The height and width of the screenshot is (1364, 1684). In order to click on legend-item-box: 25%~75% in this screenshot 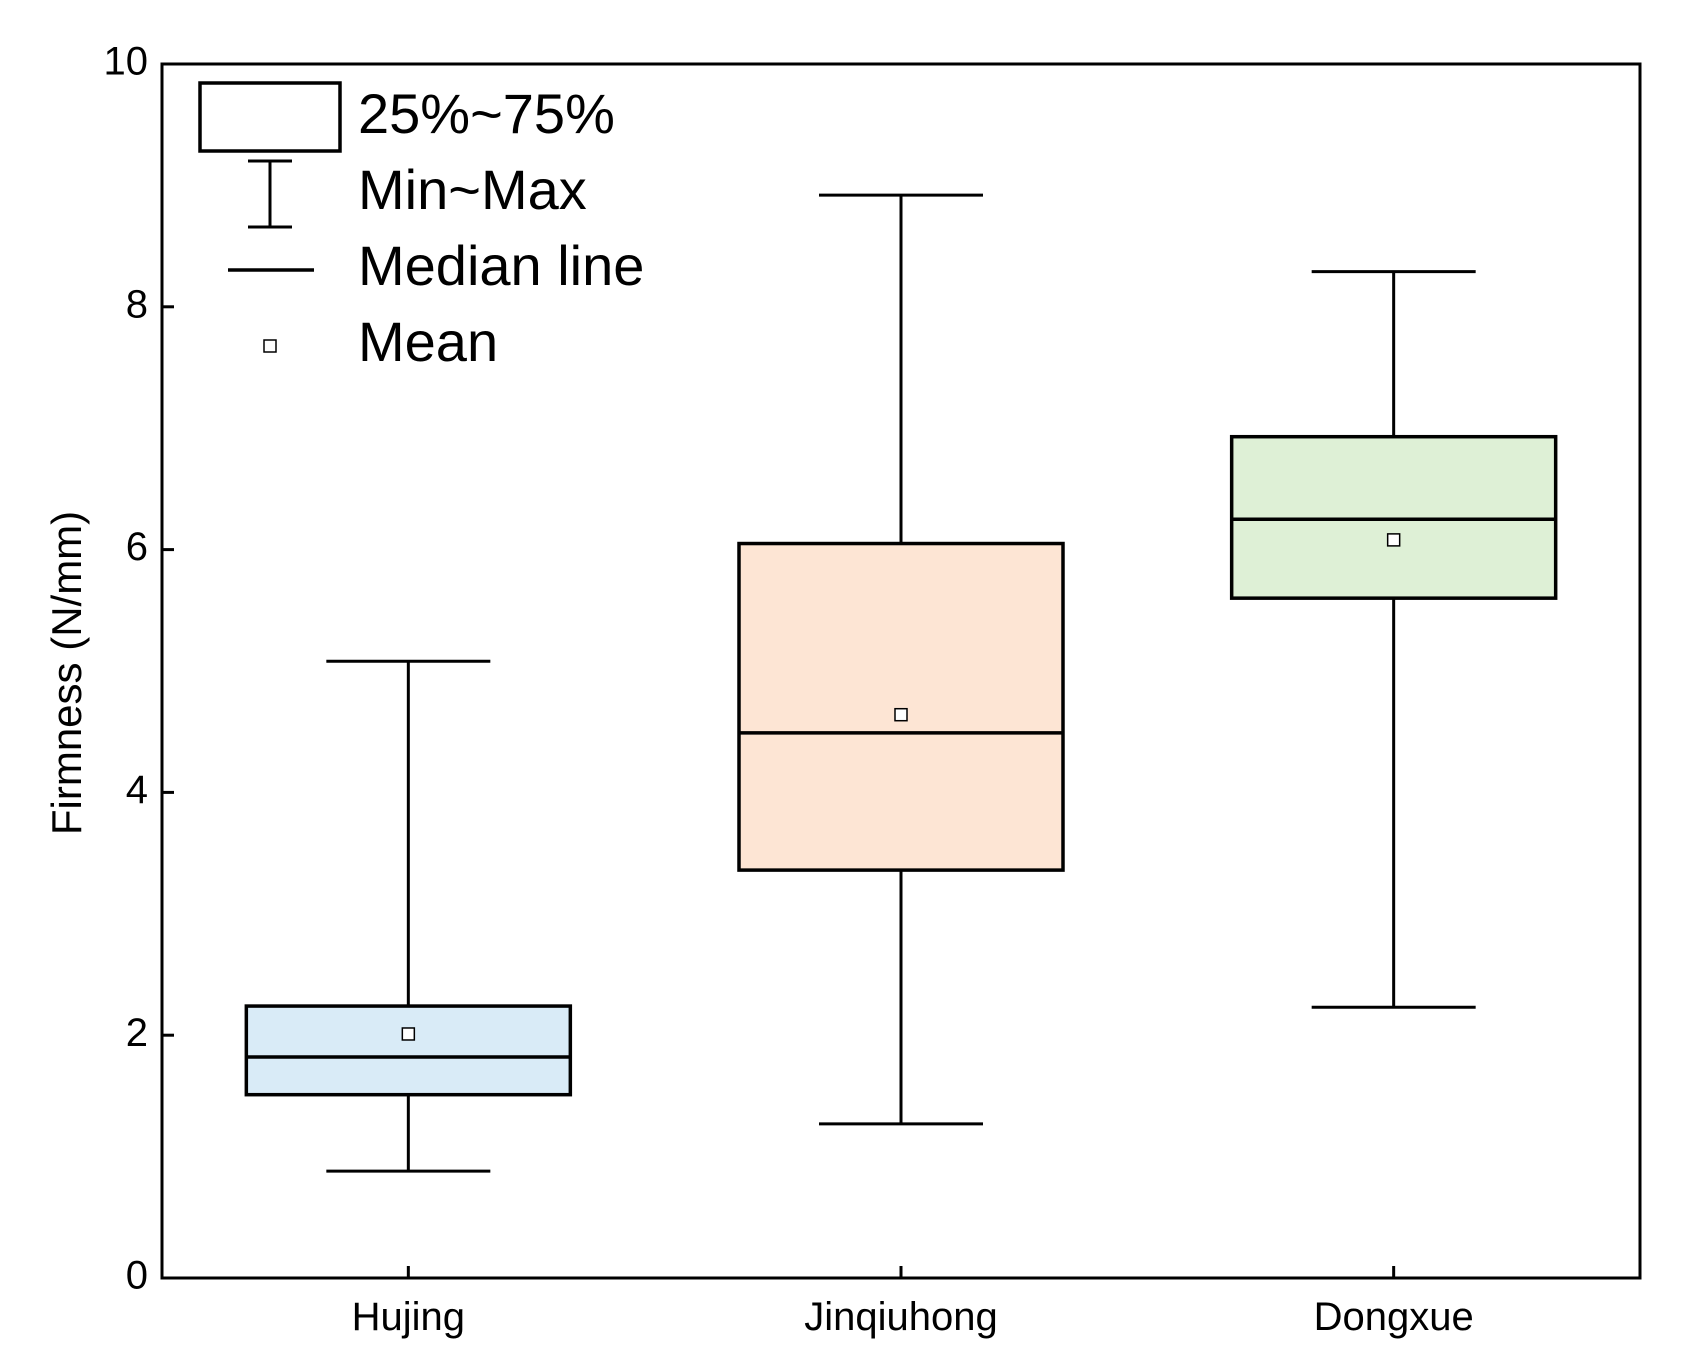, I will do `click(406, 117)`.